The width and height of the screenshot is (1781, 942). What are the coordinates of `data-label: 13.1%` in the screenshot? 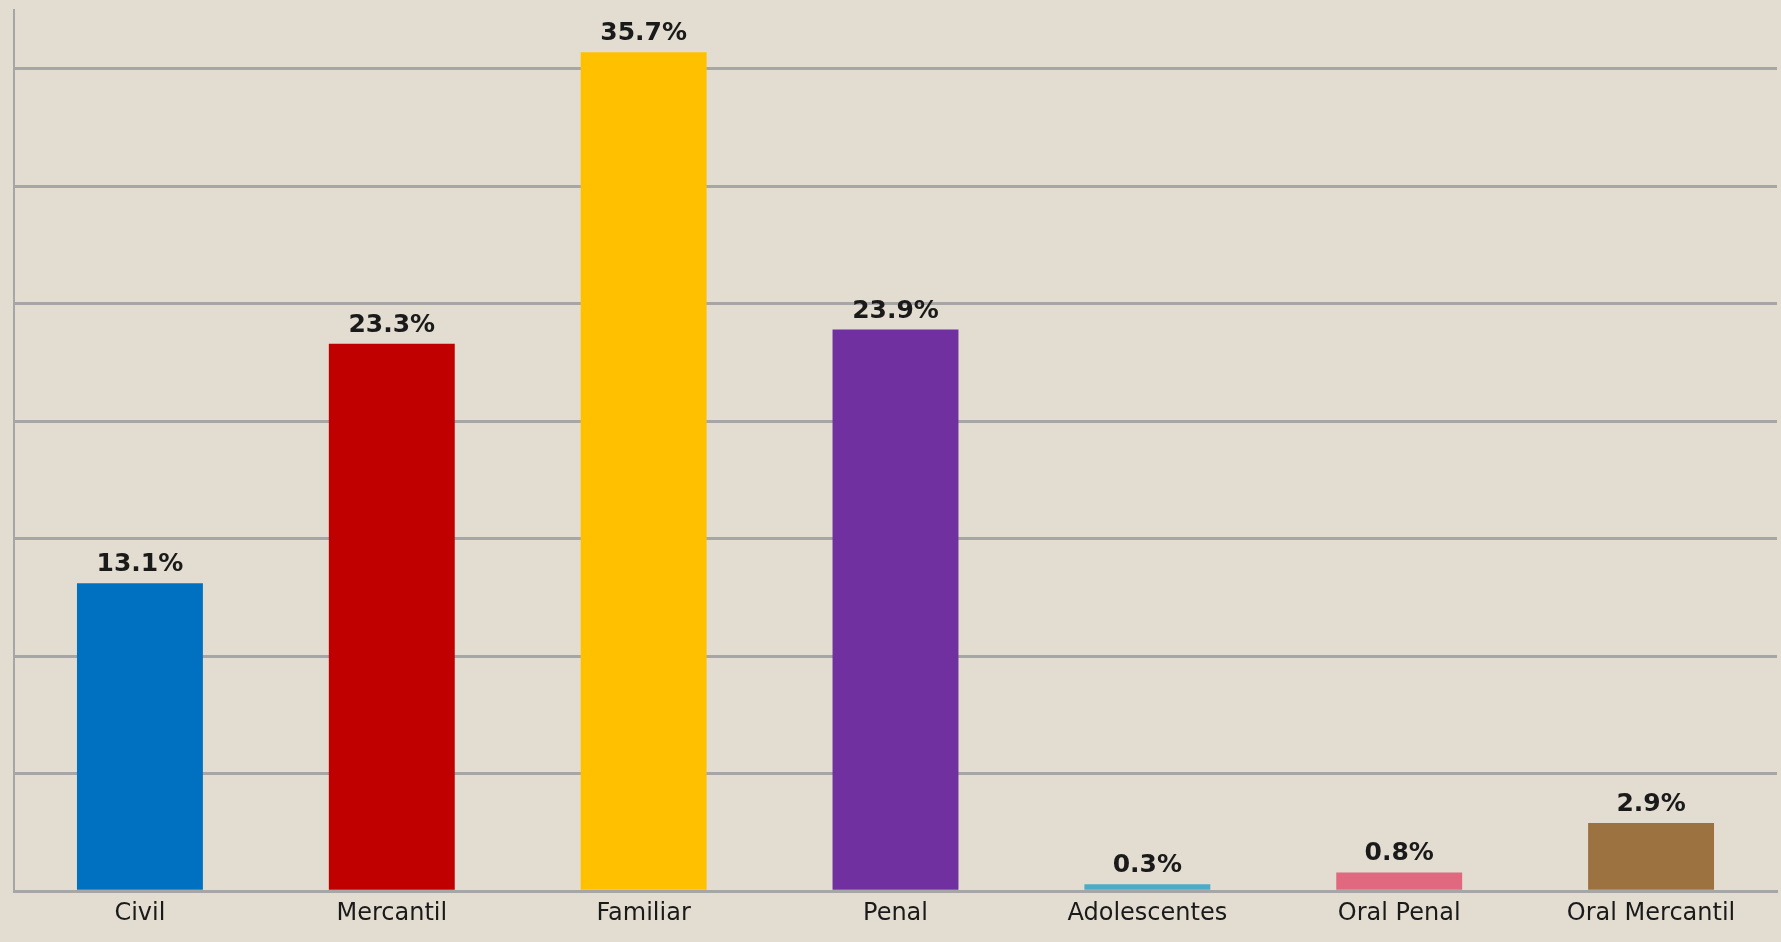 It's located at (140, 563).